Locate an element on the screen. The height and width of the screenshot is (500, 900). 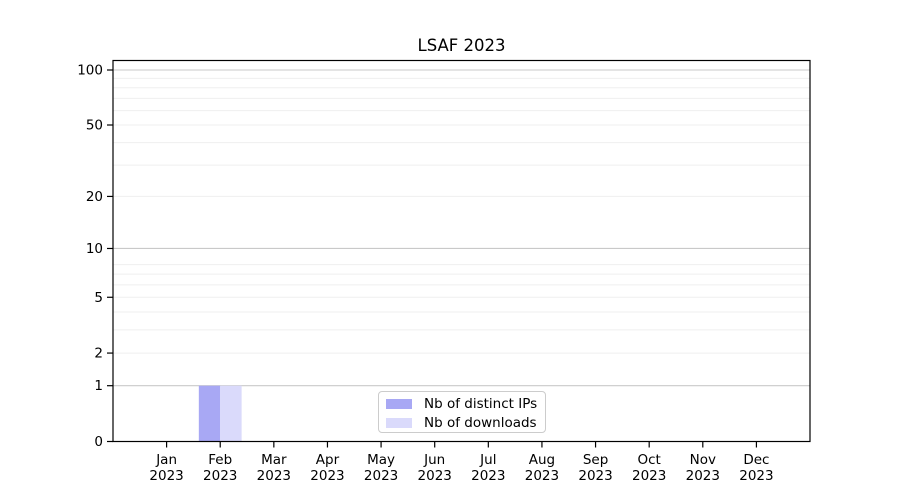
x-tick-label-month: Dec is located at coordinates (756, 460).